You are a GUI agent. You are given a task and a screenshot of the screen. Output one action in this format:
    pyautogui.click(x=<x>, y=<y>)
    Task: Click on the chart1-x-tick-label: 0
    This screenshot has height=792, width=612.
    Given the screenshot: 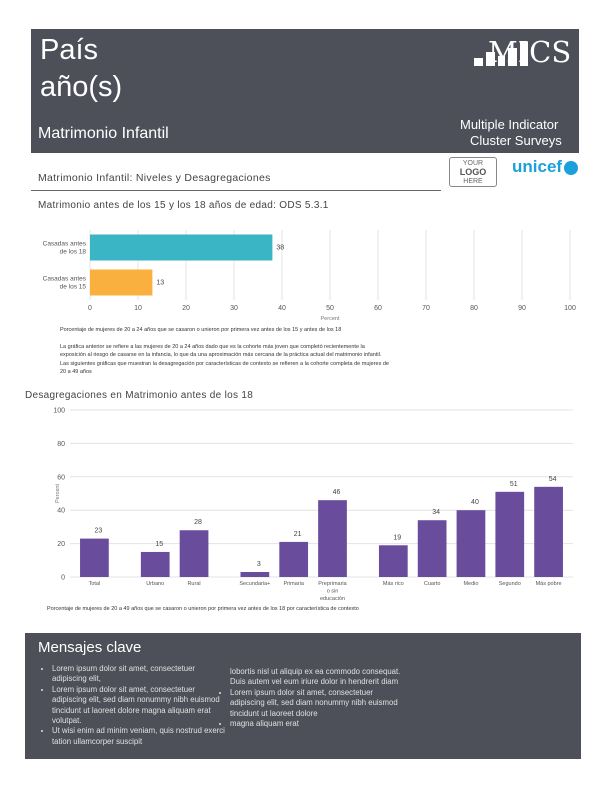 What is the action you would take?
    pyautogui.click(x=90, y=308)
    